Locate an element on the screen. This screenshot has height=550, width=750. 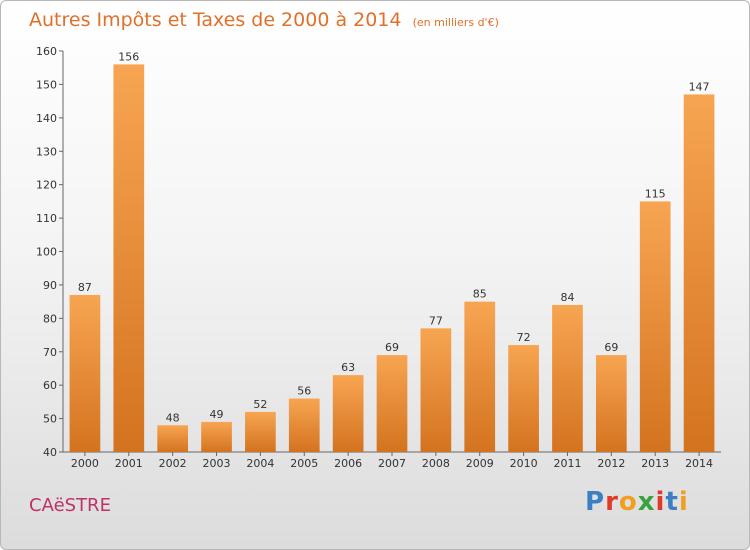
y-tick-label: 110 is located at coordinates (46, 218).